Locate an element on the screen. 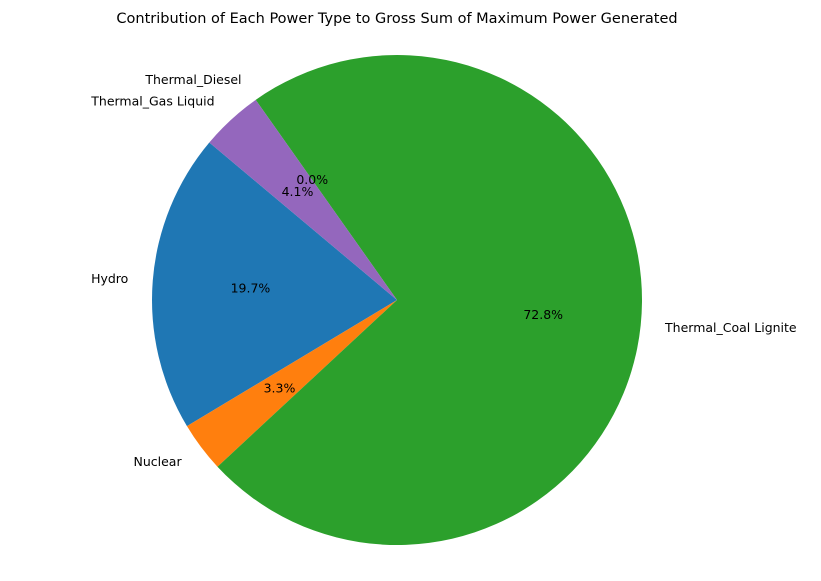  pct-label-nuclear: 3.3% is located at coordinates (280, 387).